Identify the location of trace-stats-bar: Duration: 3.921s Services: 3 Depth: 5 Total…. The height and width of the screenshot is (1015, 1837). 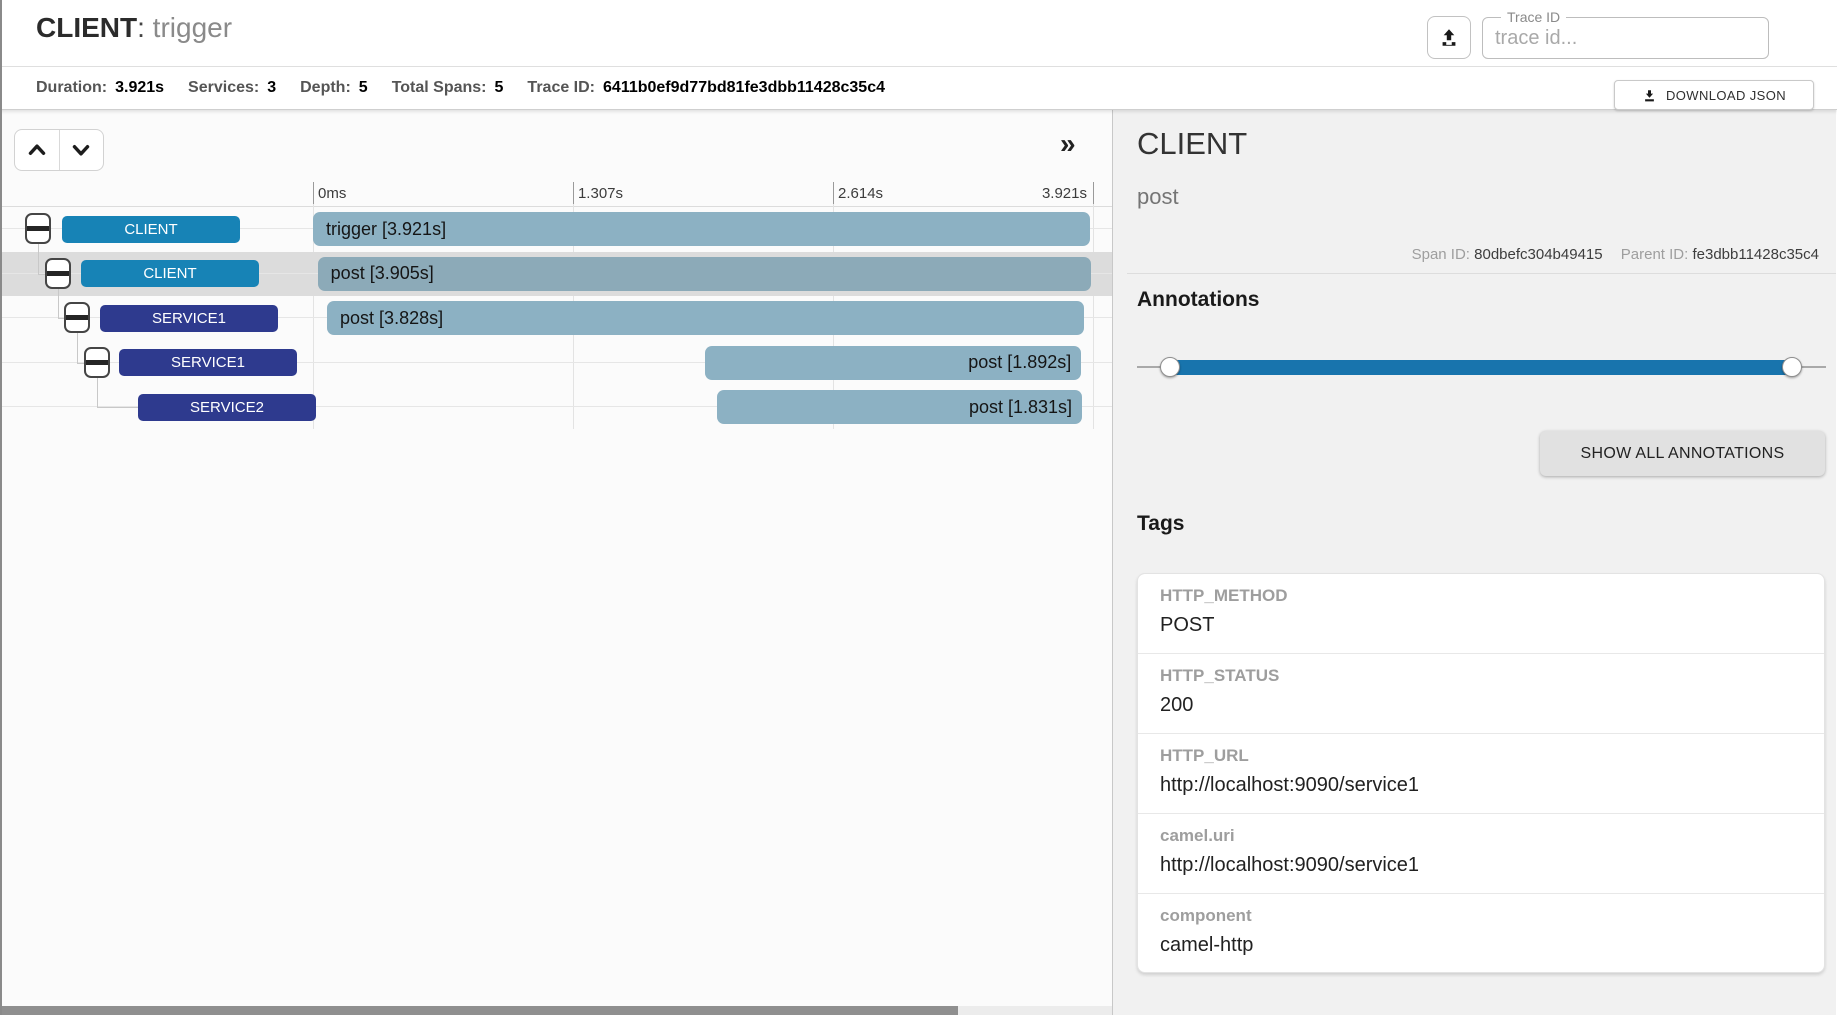
(918, 88).